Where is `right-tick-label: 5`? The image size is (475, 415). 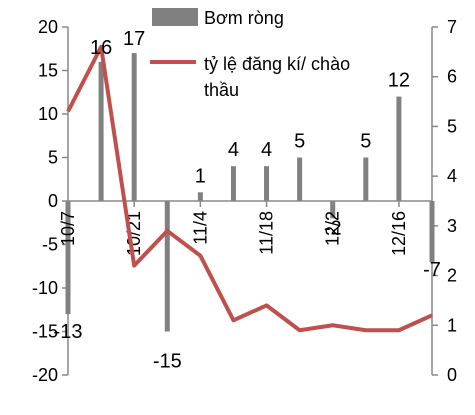 right-tick-label: 5 is located at coordinates (452, 126).